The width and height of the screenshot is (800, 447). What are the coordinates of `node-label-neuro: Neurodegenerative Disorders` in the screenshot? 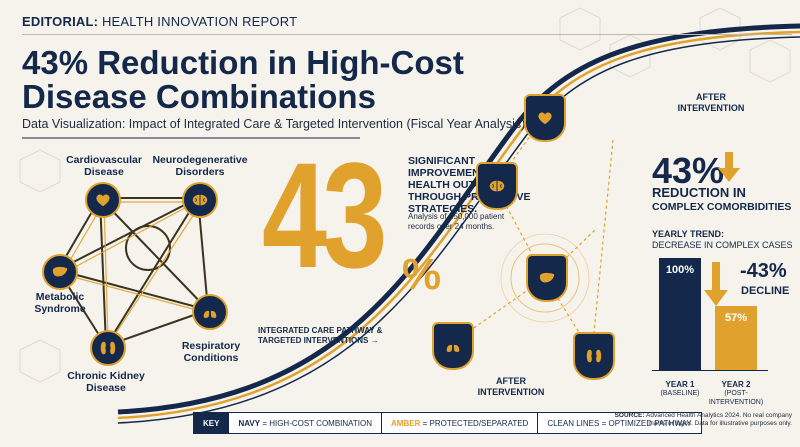 It's located at (200, 166).